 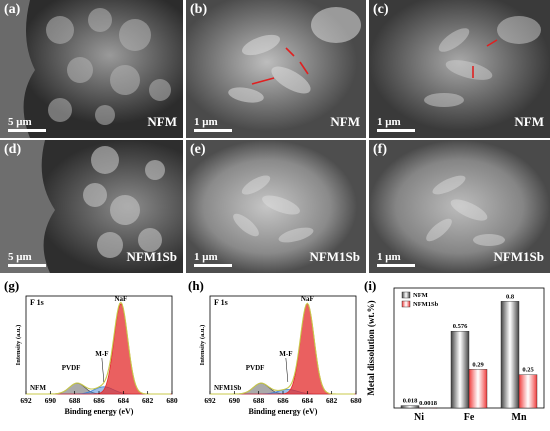 What do you see at coordinates (428, 408) in the screenshot?
I see `bar-nfm1sb-ni` at bounding box center [428, 408].